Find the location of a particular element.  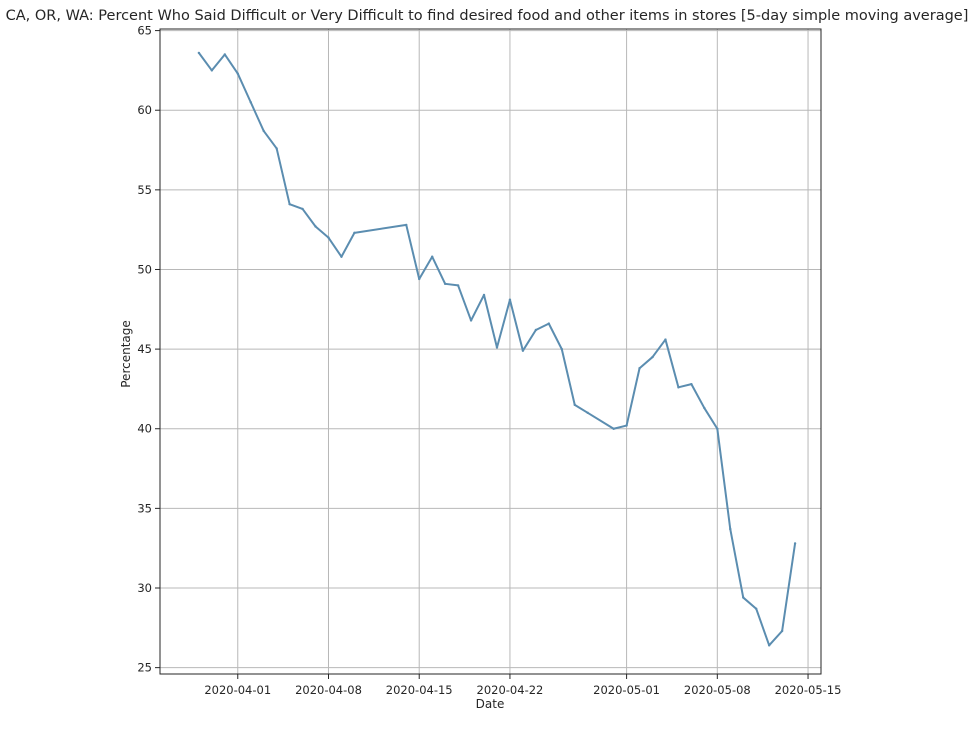

y-axis-label: Percentage is located at coordinates (126, 354).